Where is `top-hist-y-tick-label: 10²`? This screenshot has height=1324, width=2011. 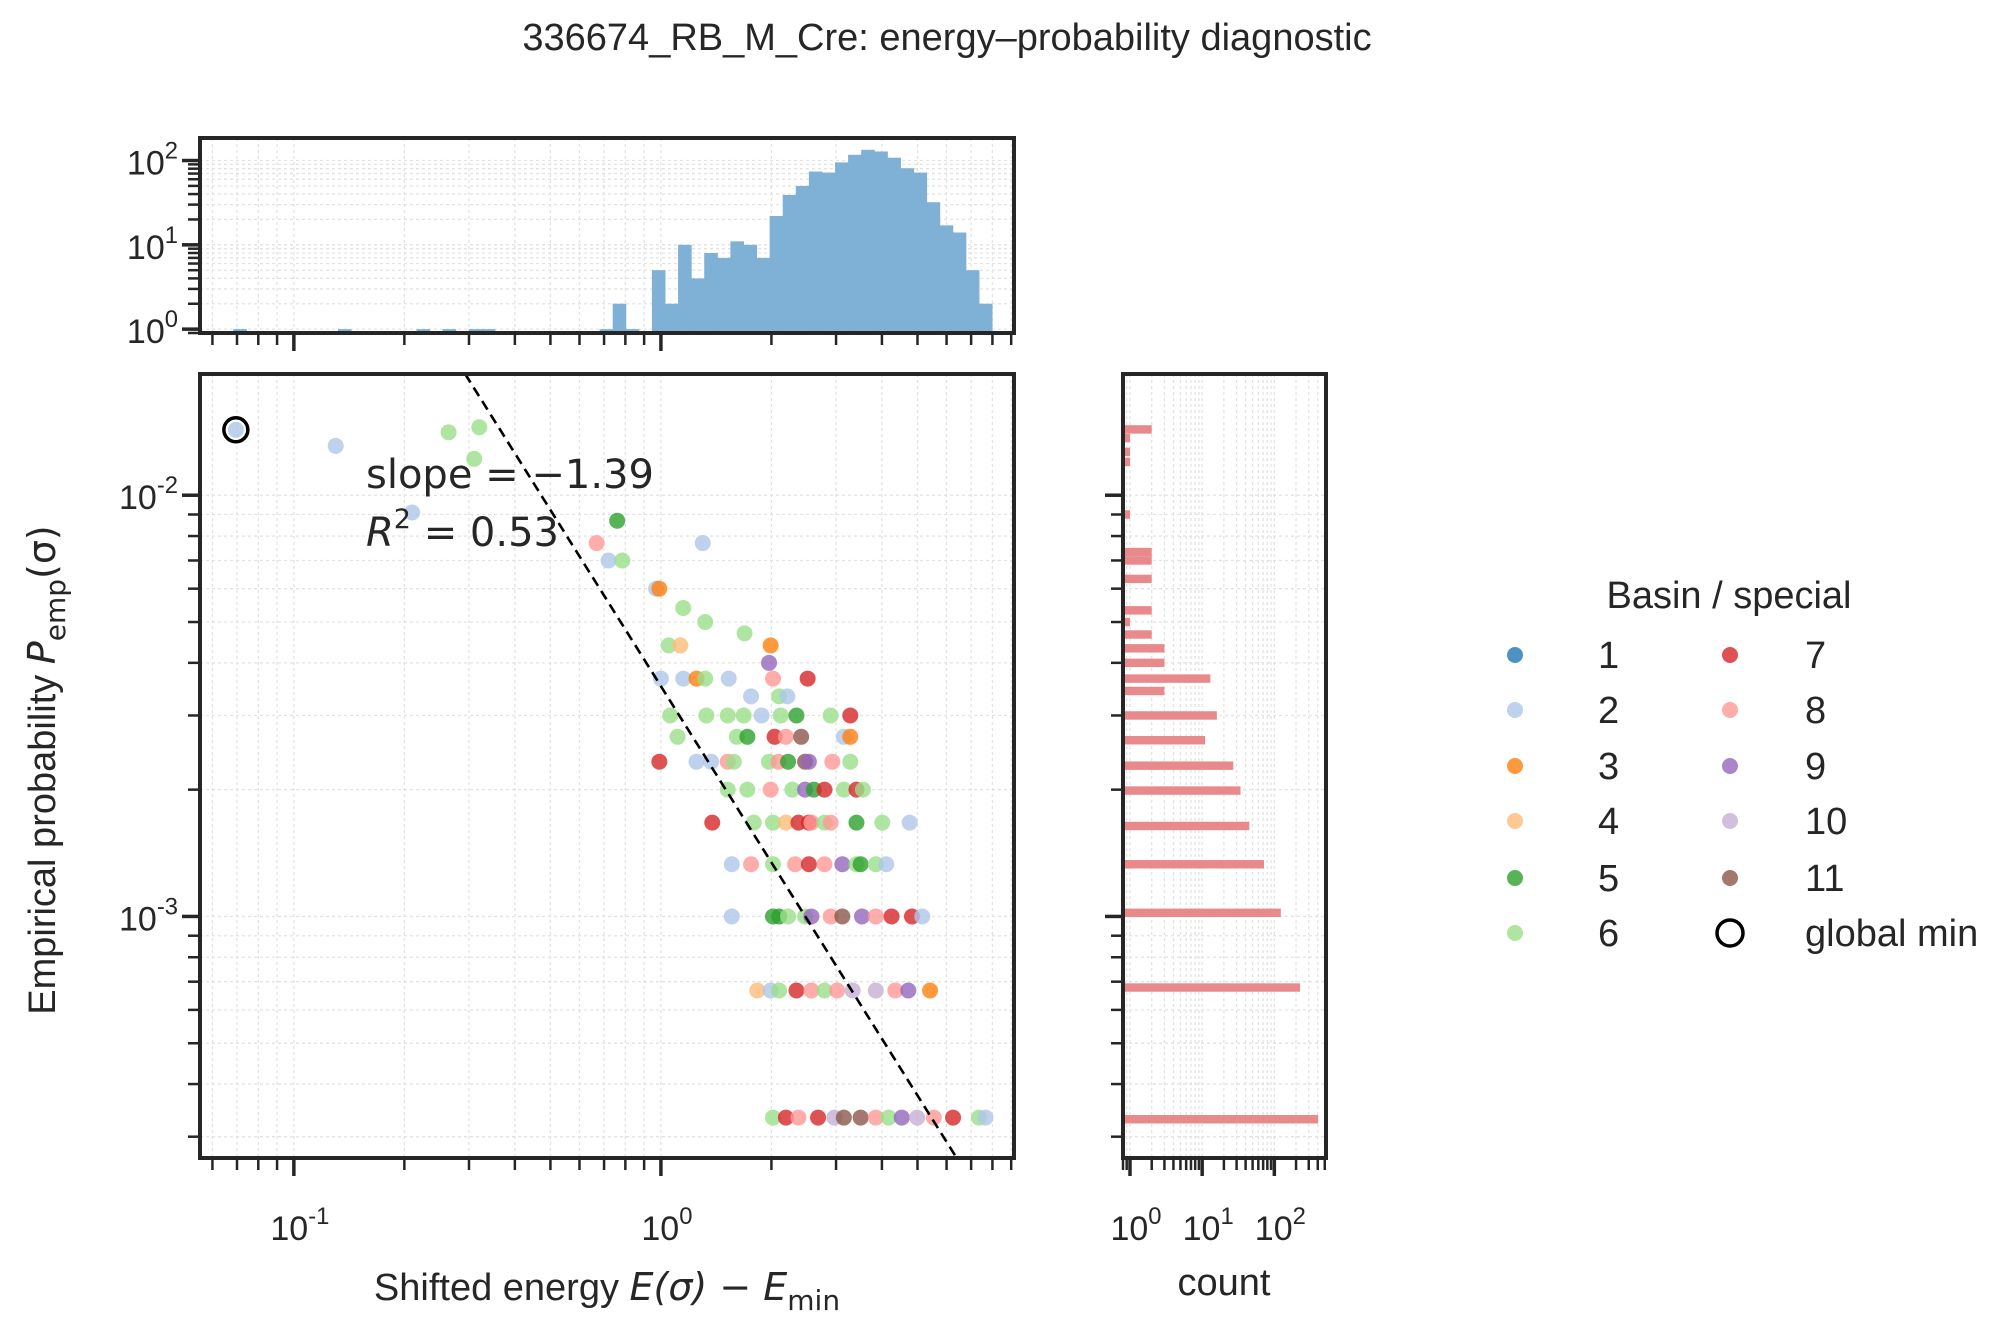
top-hist-y-tick-label: 10² is located at coordinates (152, 160).